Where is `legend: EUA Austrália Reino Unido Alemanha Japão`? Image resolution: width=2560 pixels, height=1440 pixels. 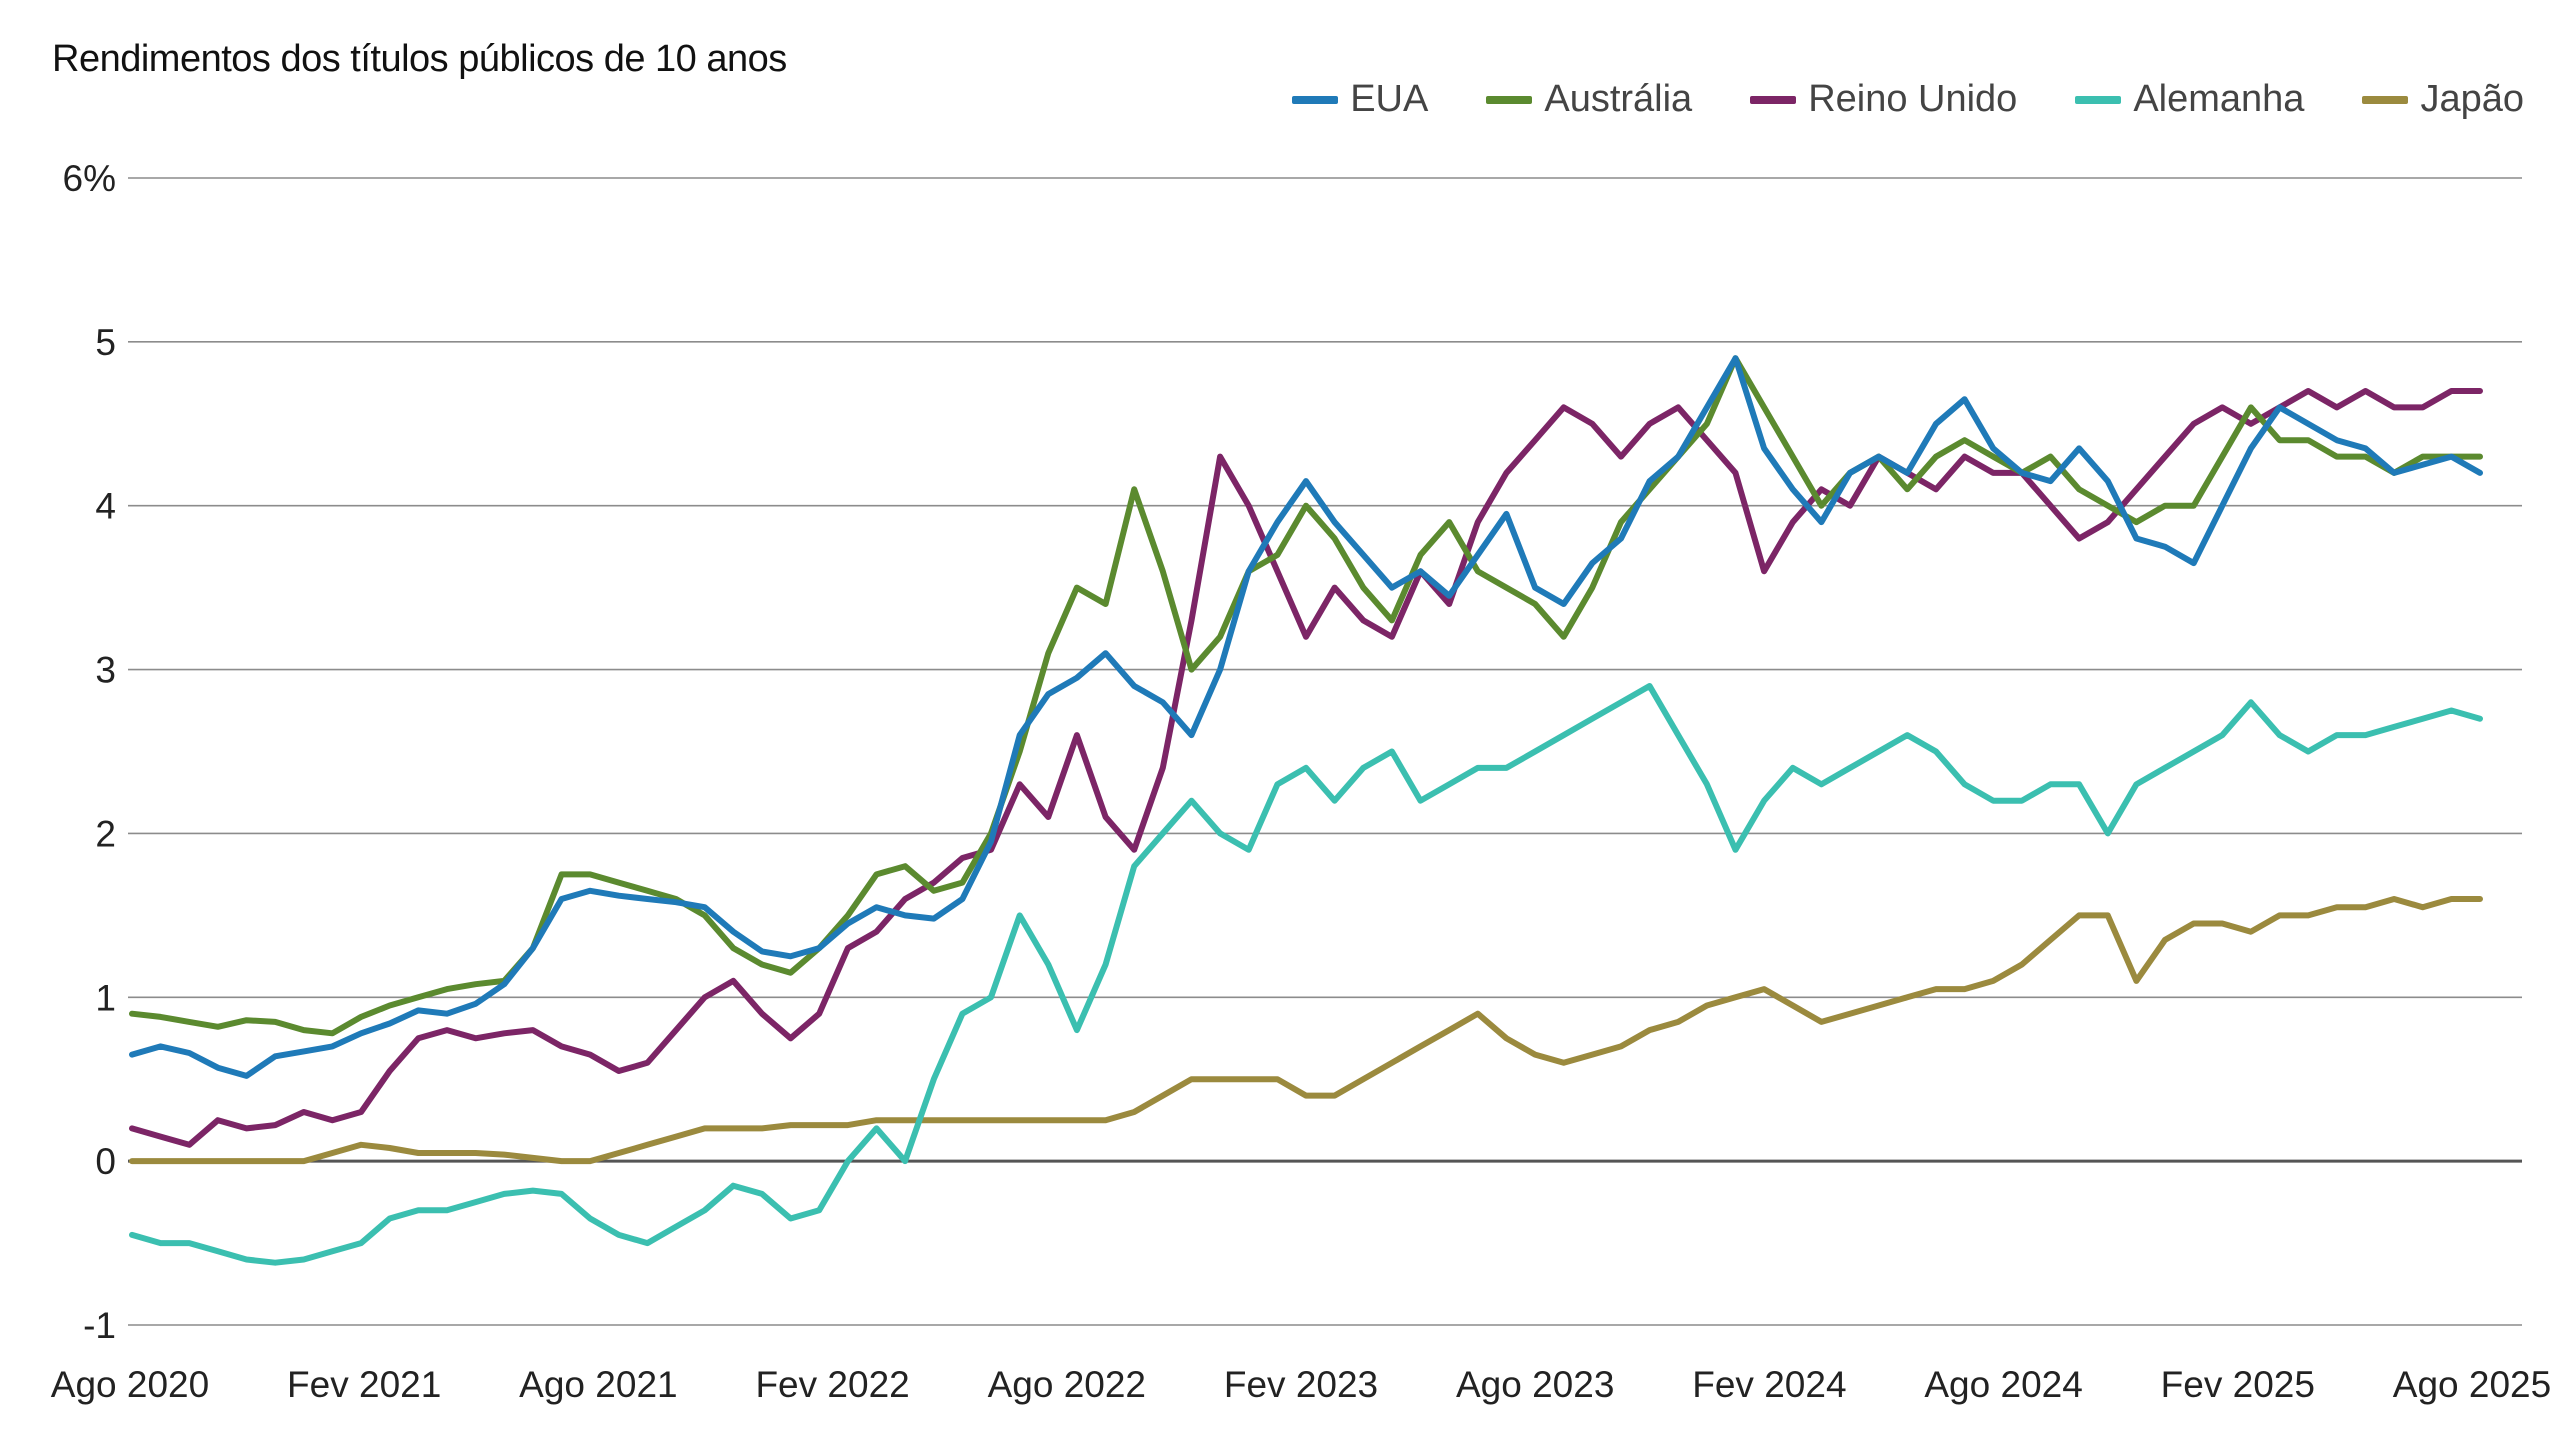
legend: EUA Austrália Reino Unido Alemanha Japão is located at coordinates (1908, 99).